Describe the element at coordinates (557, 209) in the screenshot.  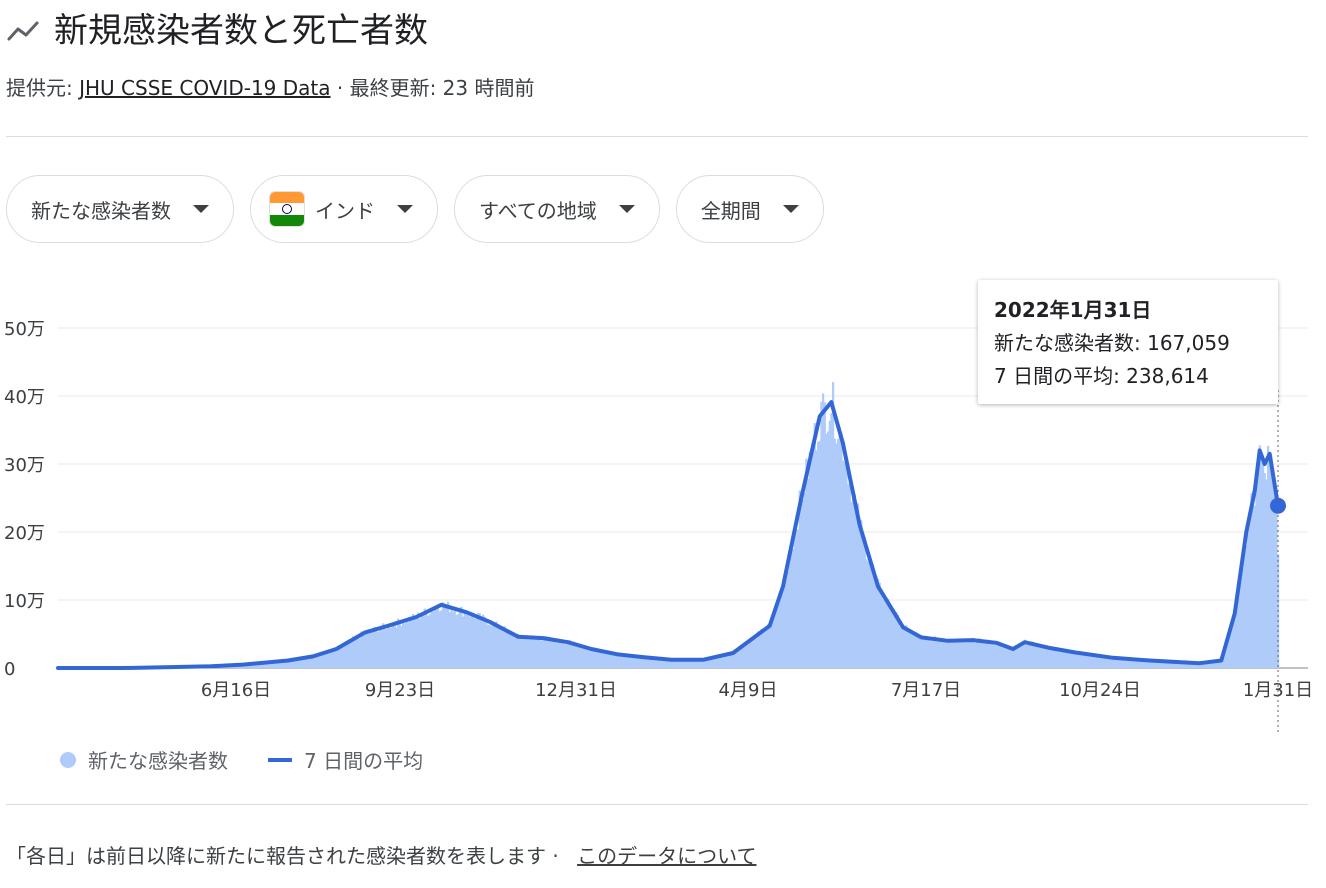
I see `region-dropdown: すべての地域` at that location.